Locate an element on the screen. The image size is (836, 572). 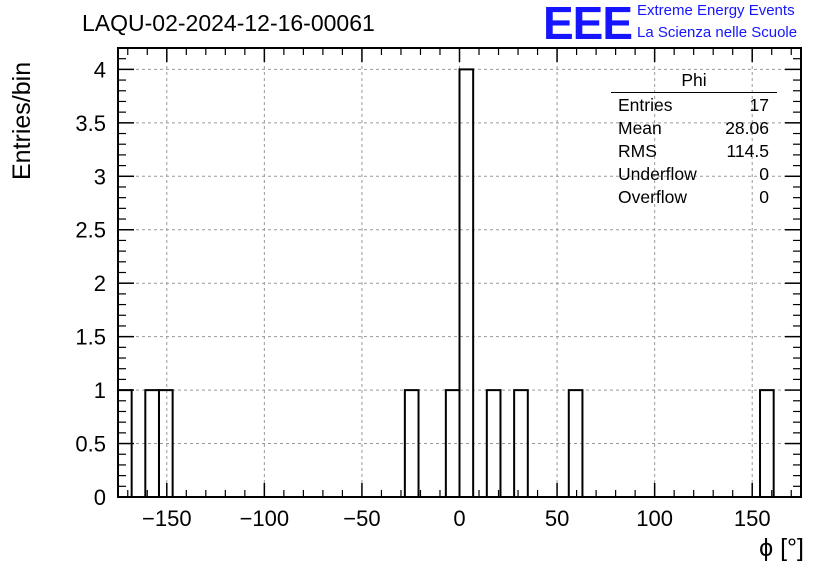
y-tick-label: 1 is located at coordinates (100, 390).